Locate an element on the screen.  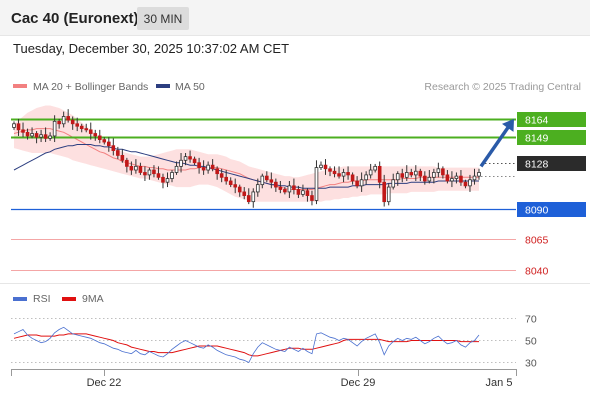
rsi-tick-50: 50 is located at coordinates (531, 342).